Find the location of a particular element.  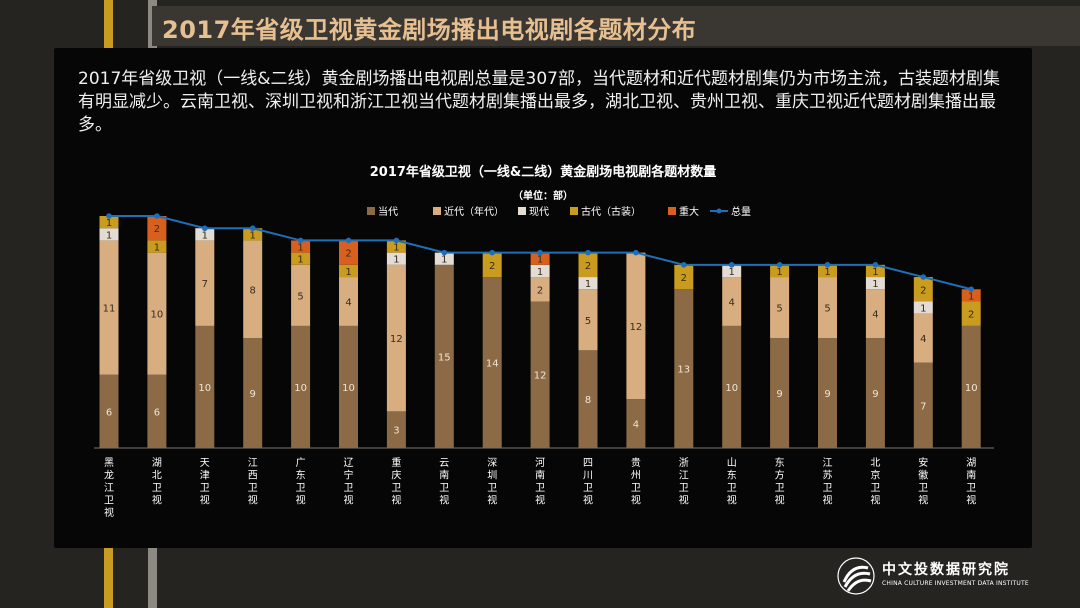

x-tick-label-char: 重 is located at coordinates (396, 462).